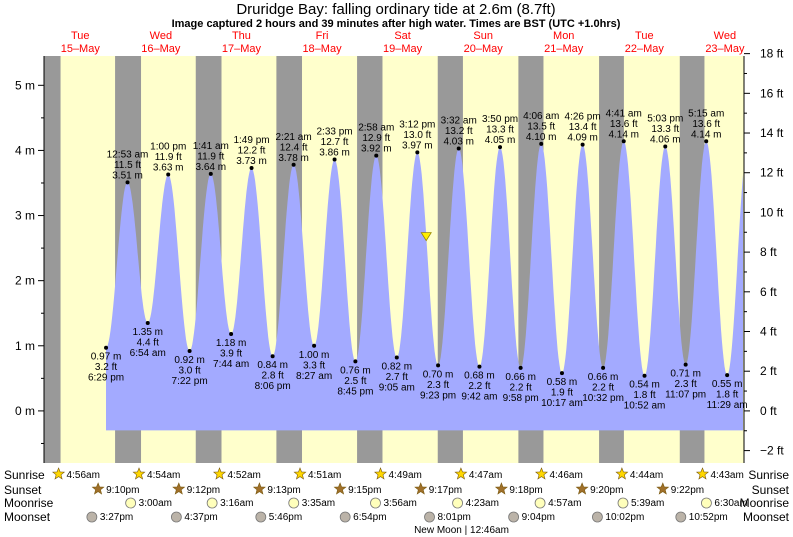 This screenshot has width=793, height=537. What do you see at coordinates (454, 517) in the screenshot?
I see `moonset-time: 8:01pm` at bounding box center [454, 517].